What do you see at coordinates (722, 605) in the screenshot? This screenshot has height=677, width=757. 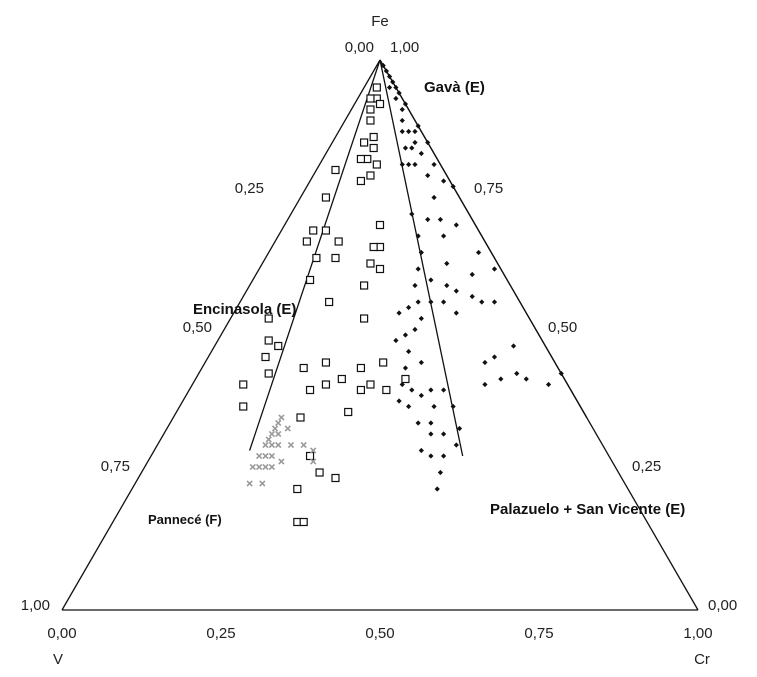 I see `right-tick-label: 0,00` at bounding box center [722, 605].